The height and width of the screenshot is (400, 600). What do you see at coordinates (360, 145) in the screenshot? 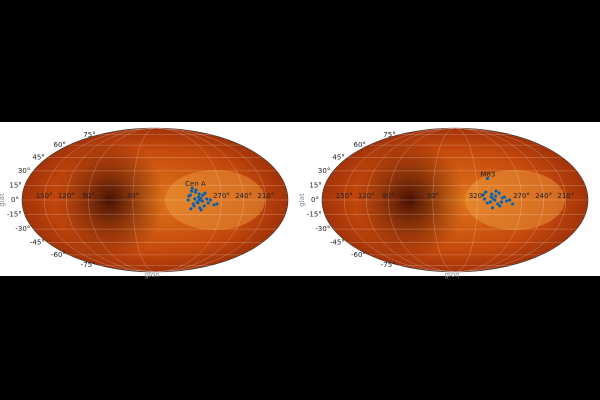
I see `y-tick-label: 60°` at bounding box center [360, 145].